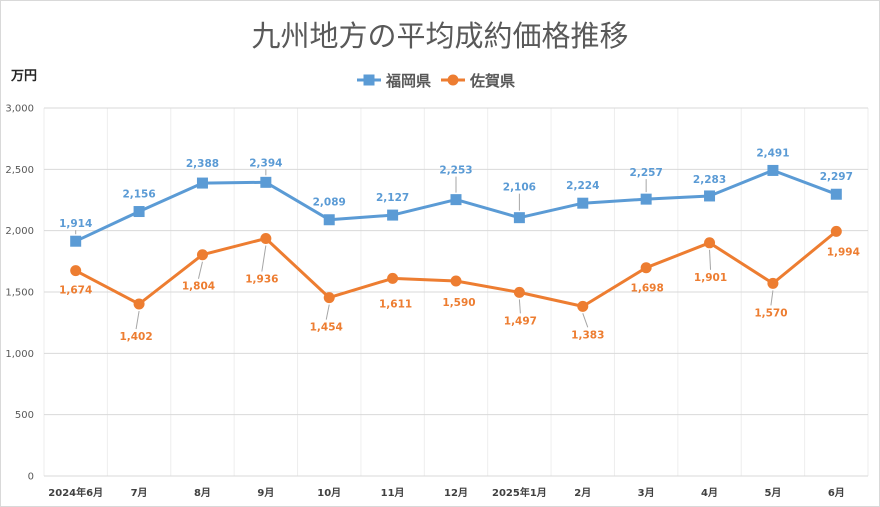 The image size is (880, 507). I want to click on fukuoka-data-label: 2,283, so click(709, 180).